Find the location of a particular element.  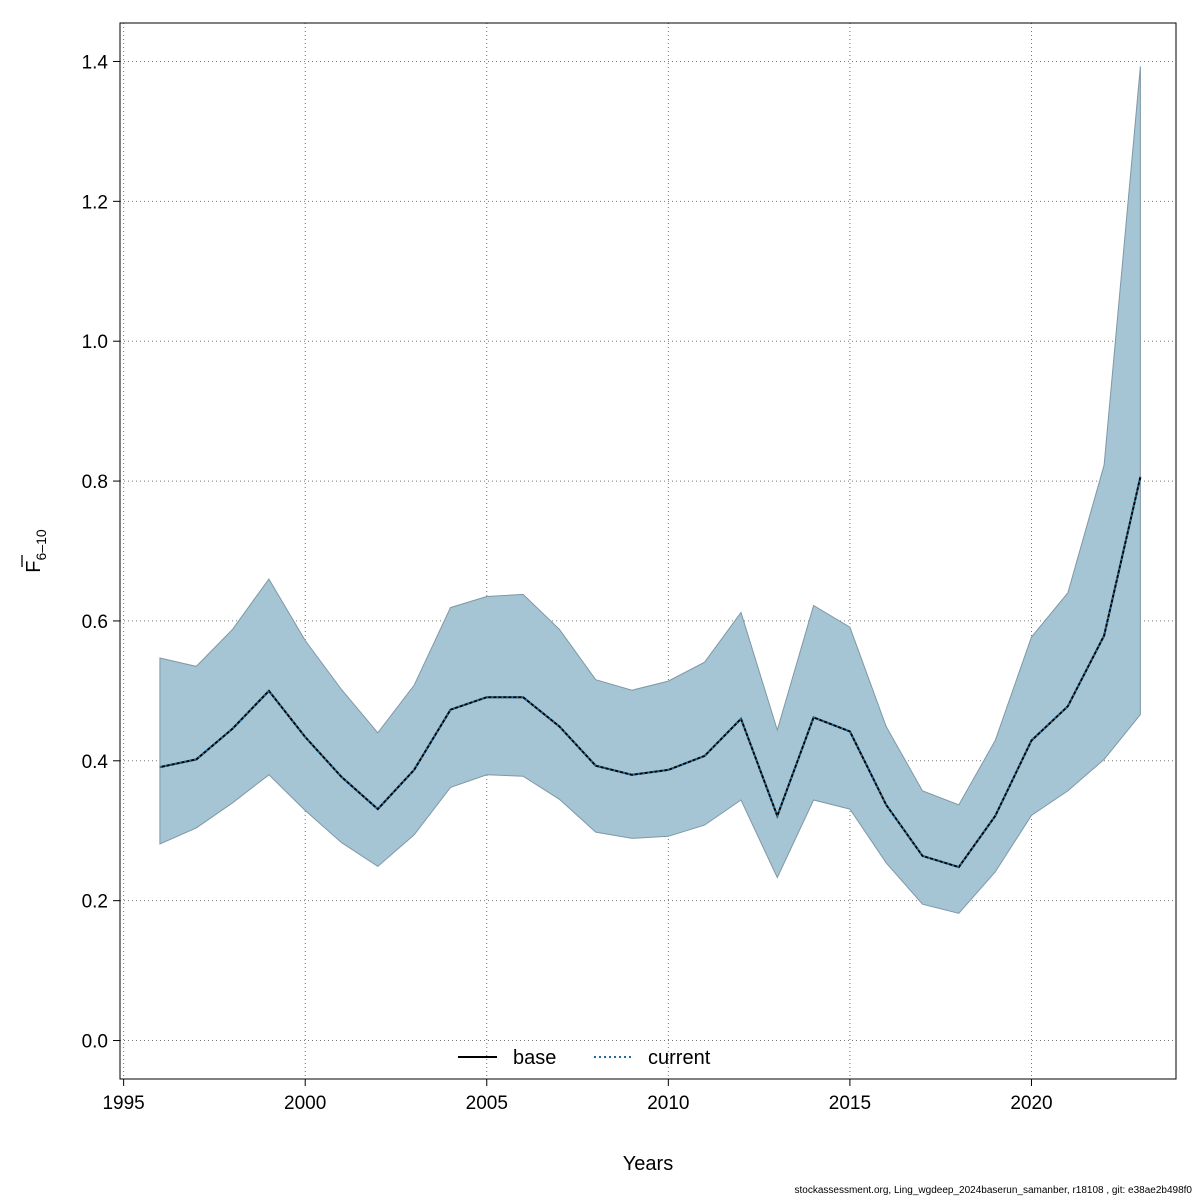

y-axis: 0.0 0.2 0.4 0.6 0.8 1.0 1.2 1.4 is located at coordinates (101, 552).